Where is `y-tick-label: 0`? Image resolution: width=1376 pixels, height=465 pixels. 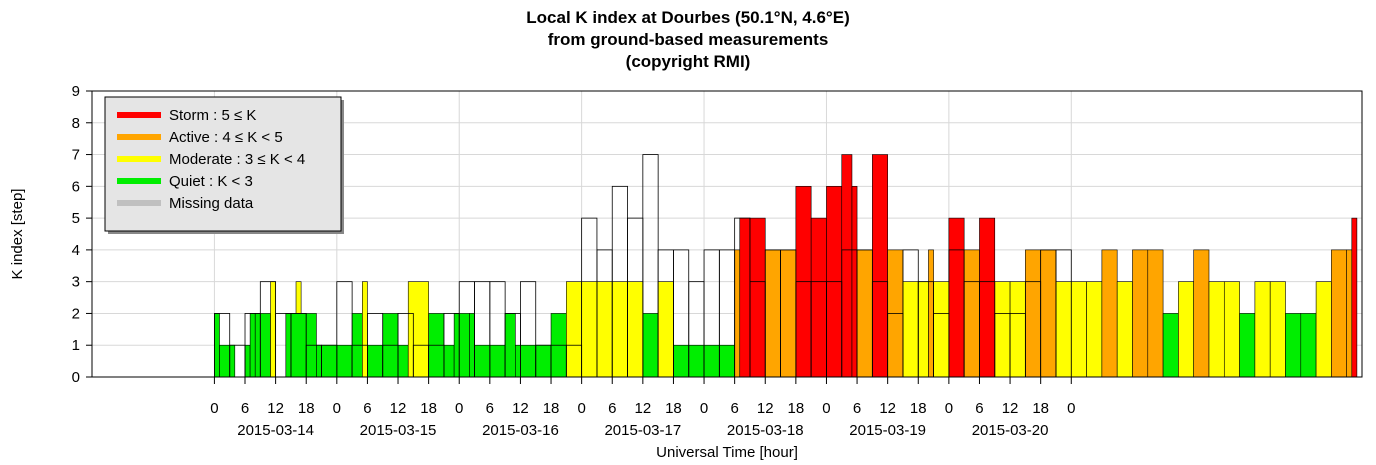
y-tick-label: 0 is located at coordinates (76, 377).